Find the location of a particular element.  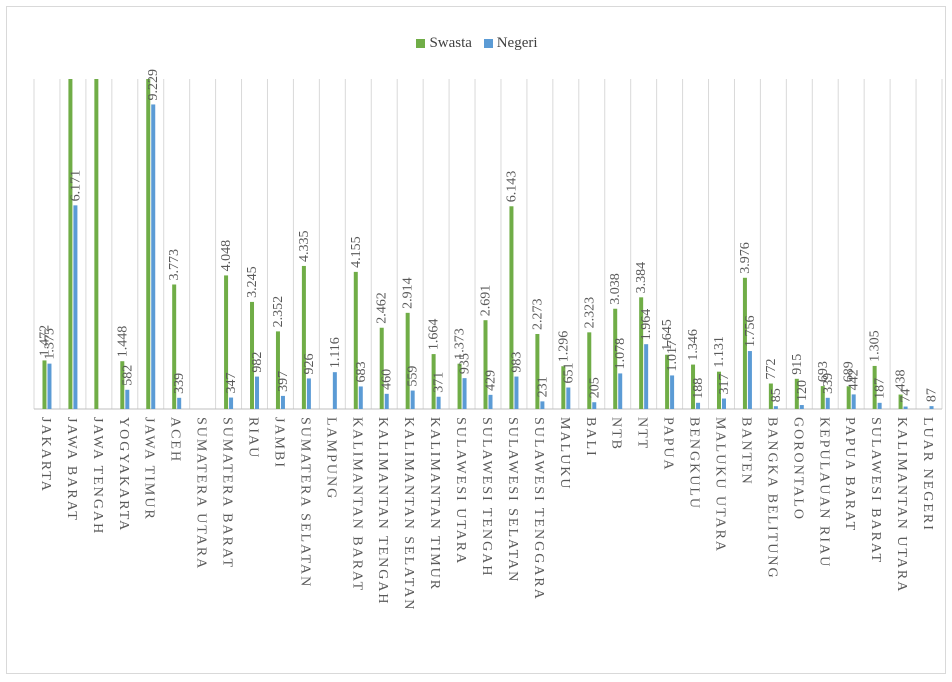

category-label: SULAWESI UTARA is located at coordinates (460, 491).